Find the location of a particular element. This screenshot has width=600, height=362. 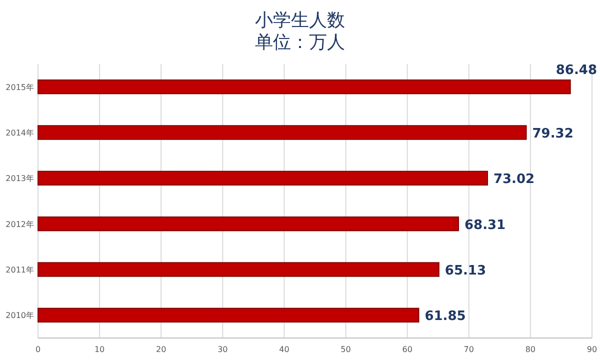

data-label: 61.85 is located at coordinates (445, 316).